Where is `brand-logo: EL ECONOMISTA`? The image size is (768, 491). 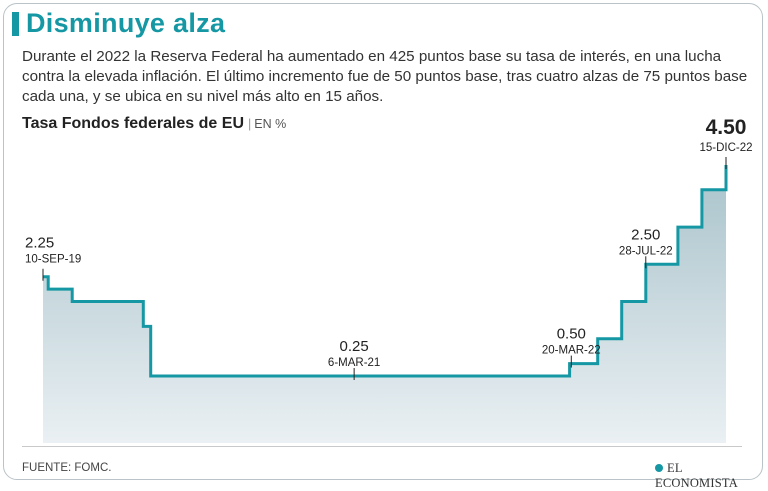 brand-logo: EL ECONOMISTA is located at coordinates (711, 476).